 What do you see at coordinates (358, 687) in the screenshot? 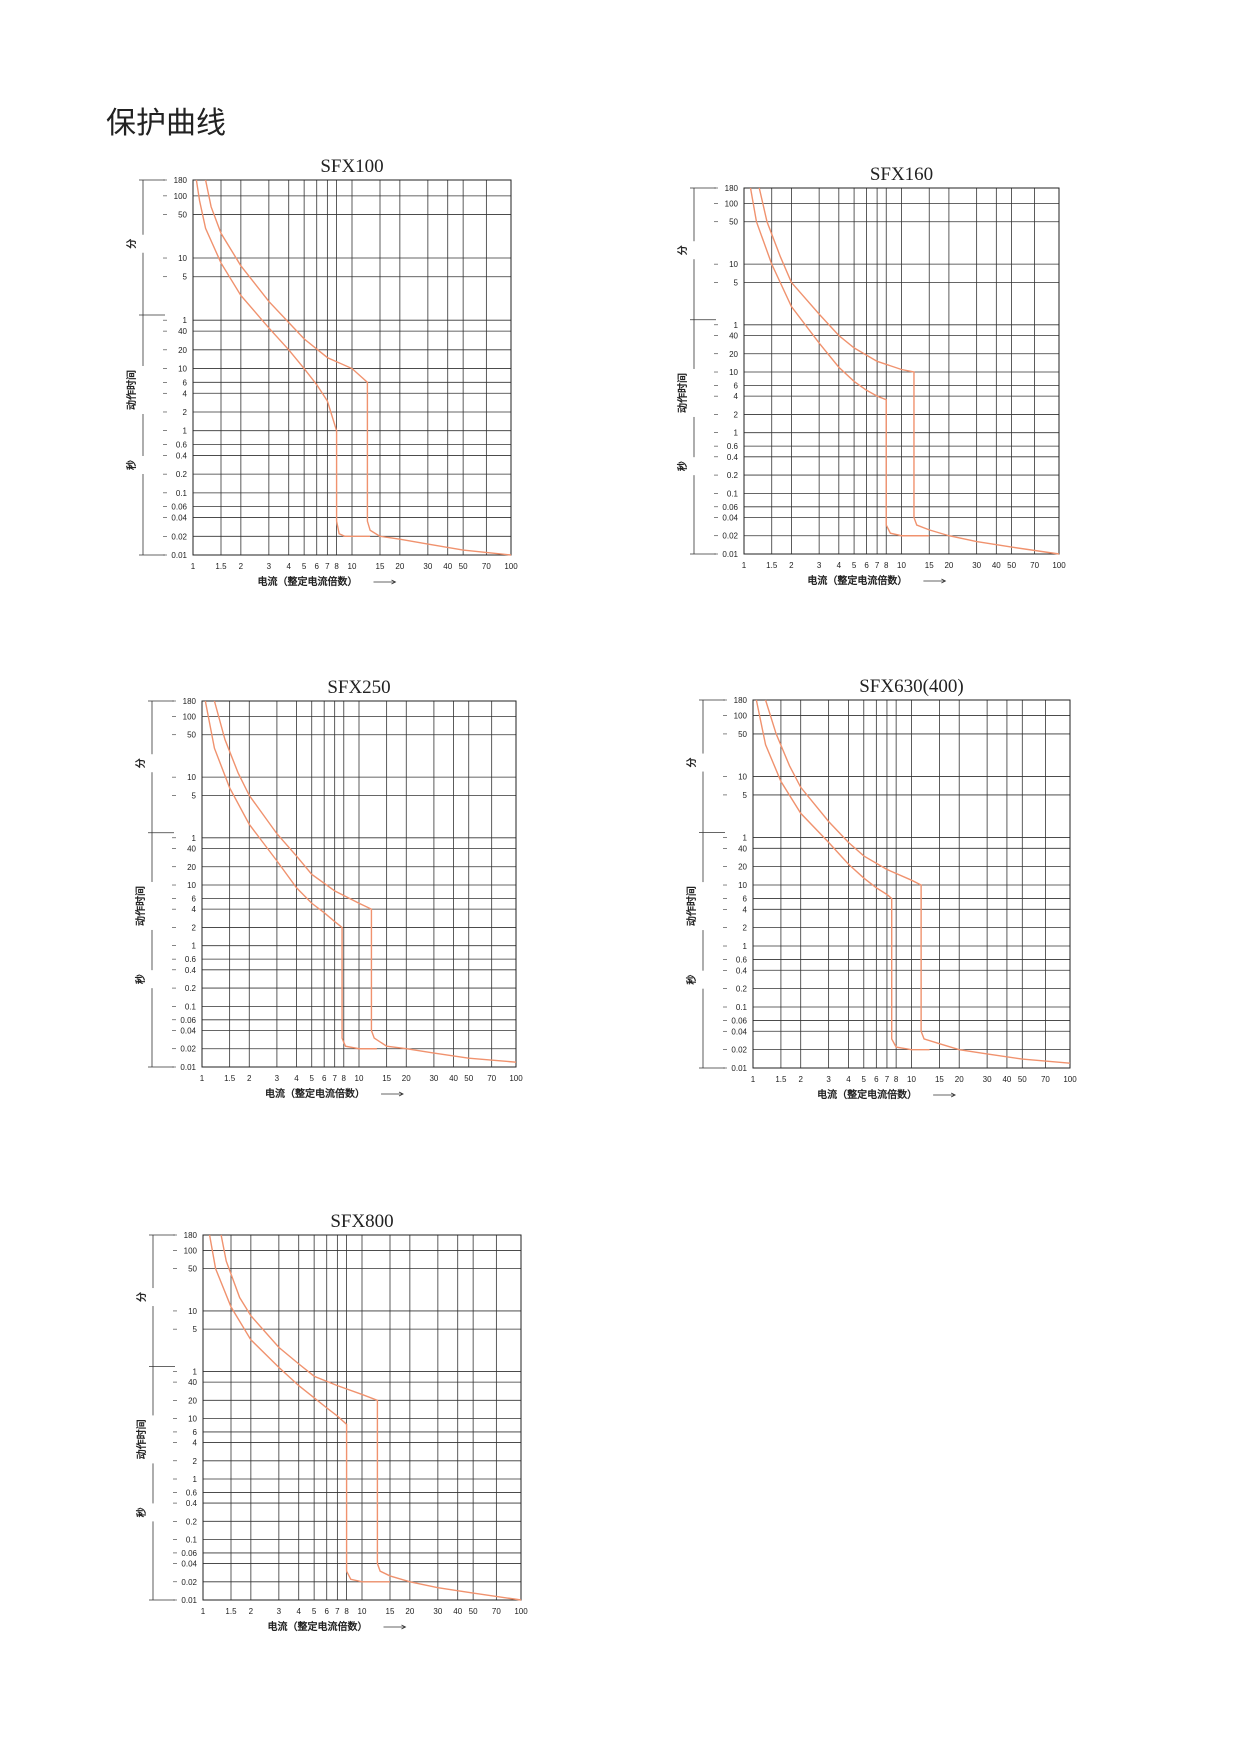
I see `chart-title: SFX250` at bounding box center [358, 687].